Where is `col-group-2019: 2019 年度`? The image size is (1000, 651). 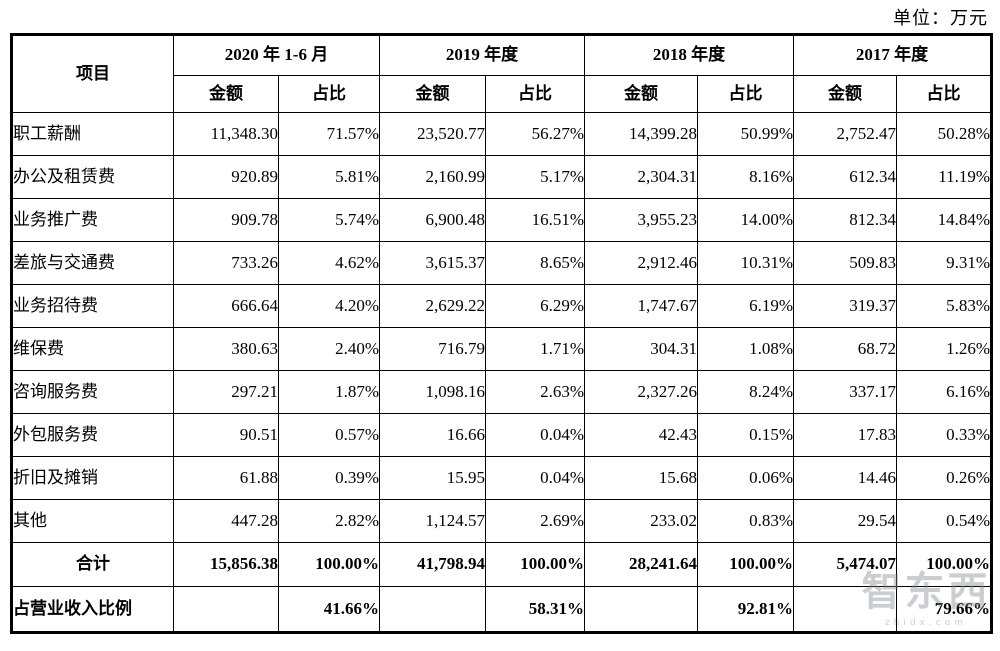 col-group-2019: 2019 年度 is located at coordinates (482, 55).